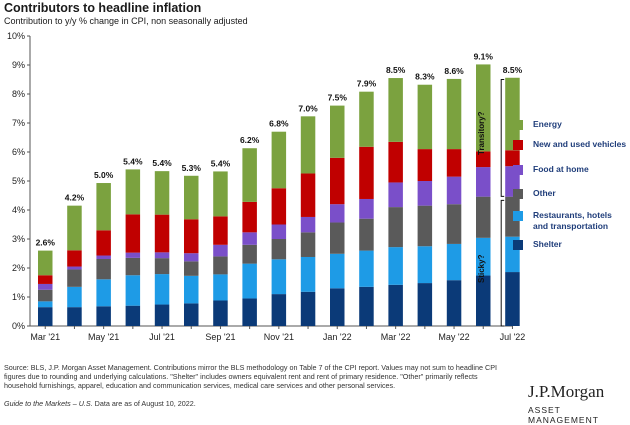 The image size is (630, 425). Describe the element at coordinates (103, 8) in the screenshot. I see `chart-title: Contributors to headline inflation` at that location.